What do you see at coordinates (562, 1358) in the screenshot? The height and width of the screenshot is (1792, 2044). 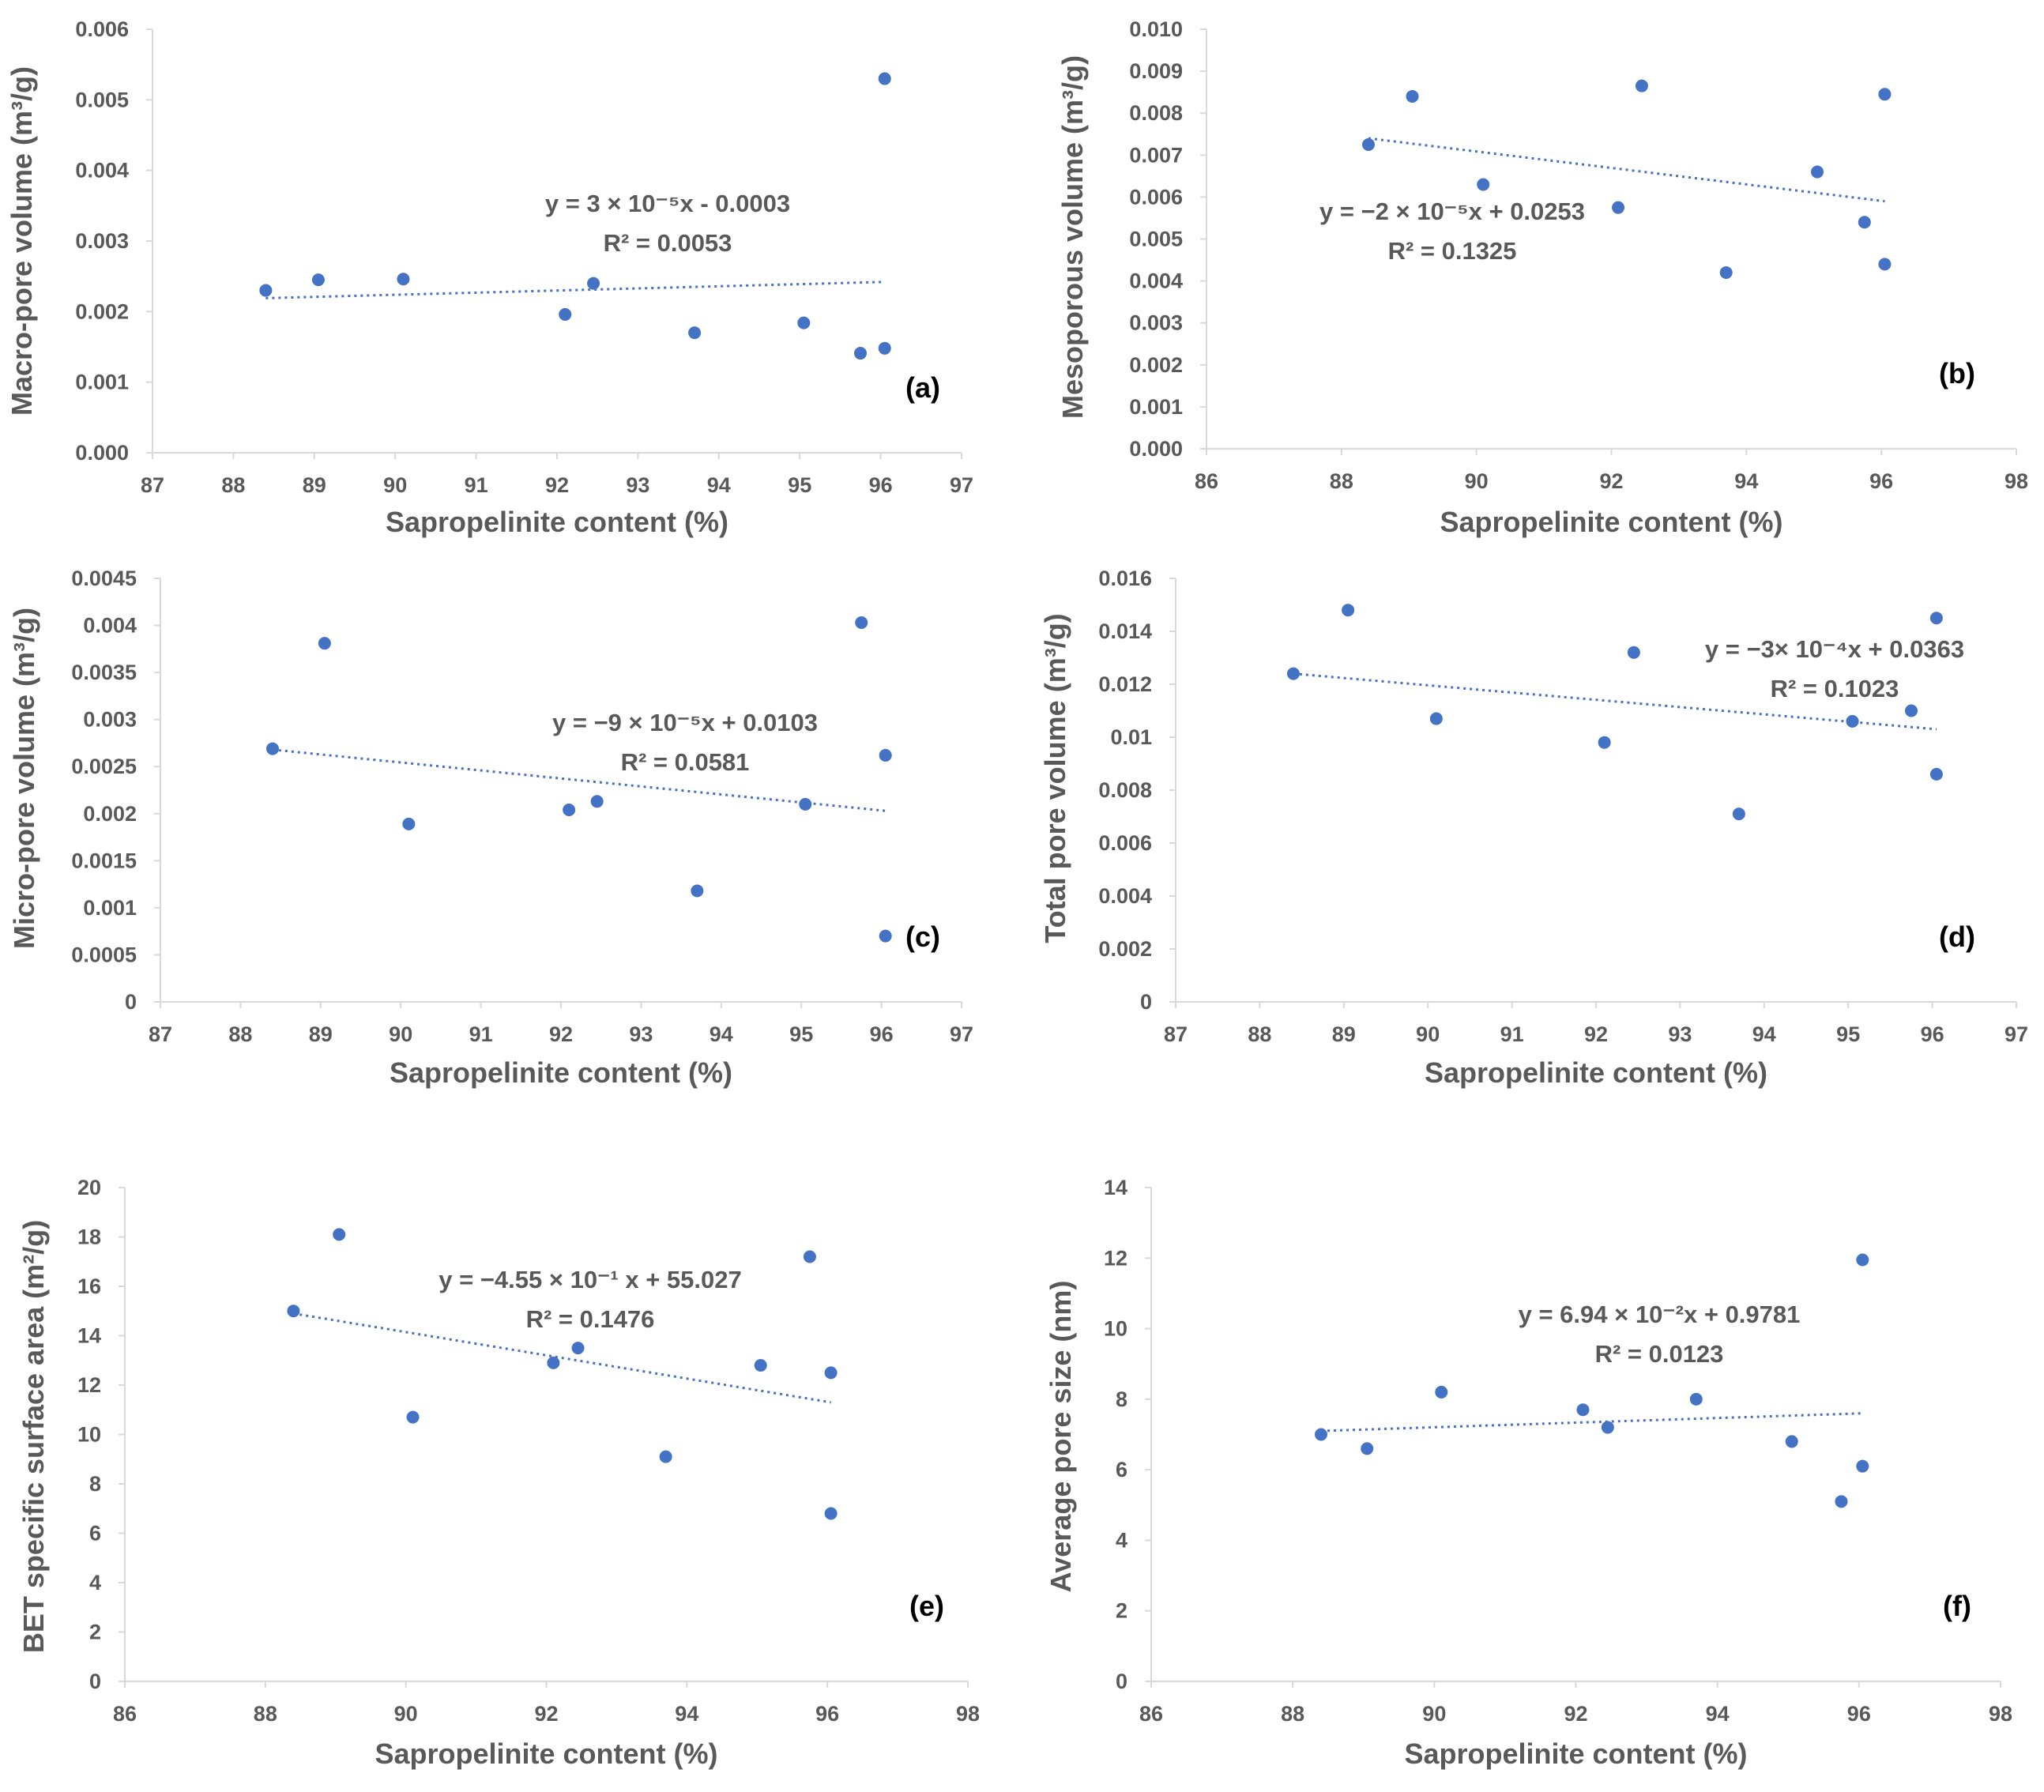 I see `panel-5-trendline` at bounding box center [562, 1358].